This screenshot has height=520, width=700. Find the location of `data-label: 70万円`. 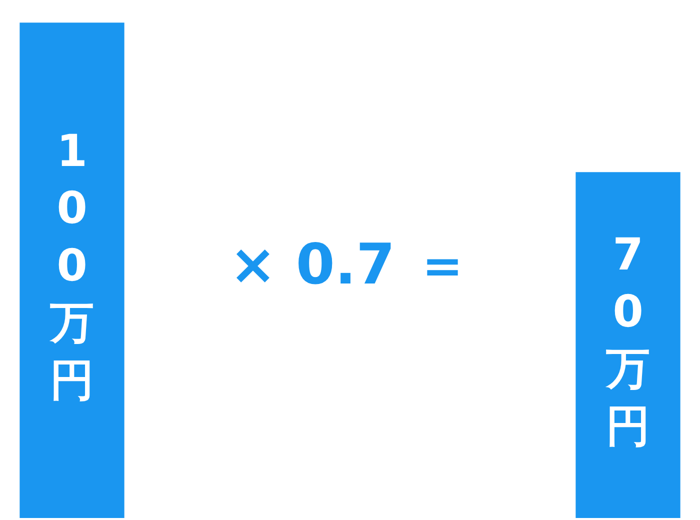

data-label: 70万円 is located at coordinates (627, 340).